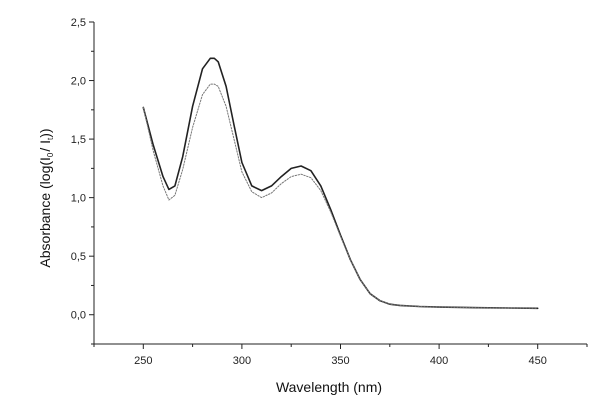 The width and height of the screenshot is (614, 415). What do you see at coordinates (242, 361) in the screenshot?
I see `x-tick-label: 300` at bounding box center [242, 361].